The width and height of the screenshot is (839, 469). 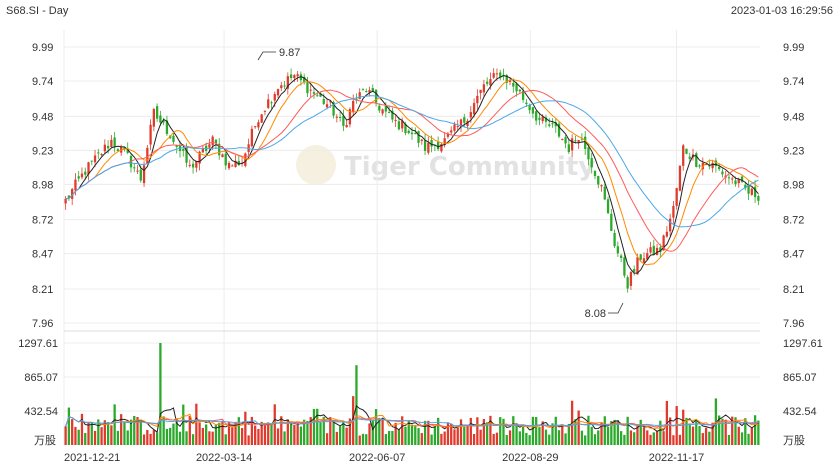 What do you see at coordinates (794, 440) in the screenshot?
I see `volume-unit-right: 万股` at bounding box center [794, 440].